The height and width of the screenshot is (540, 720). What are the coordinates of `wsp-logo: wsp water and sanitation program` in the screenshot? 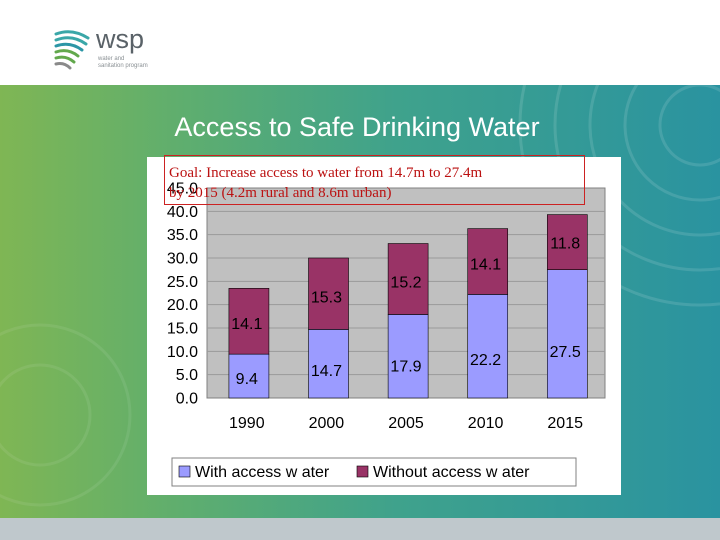 It's located at (101, 48).